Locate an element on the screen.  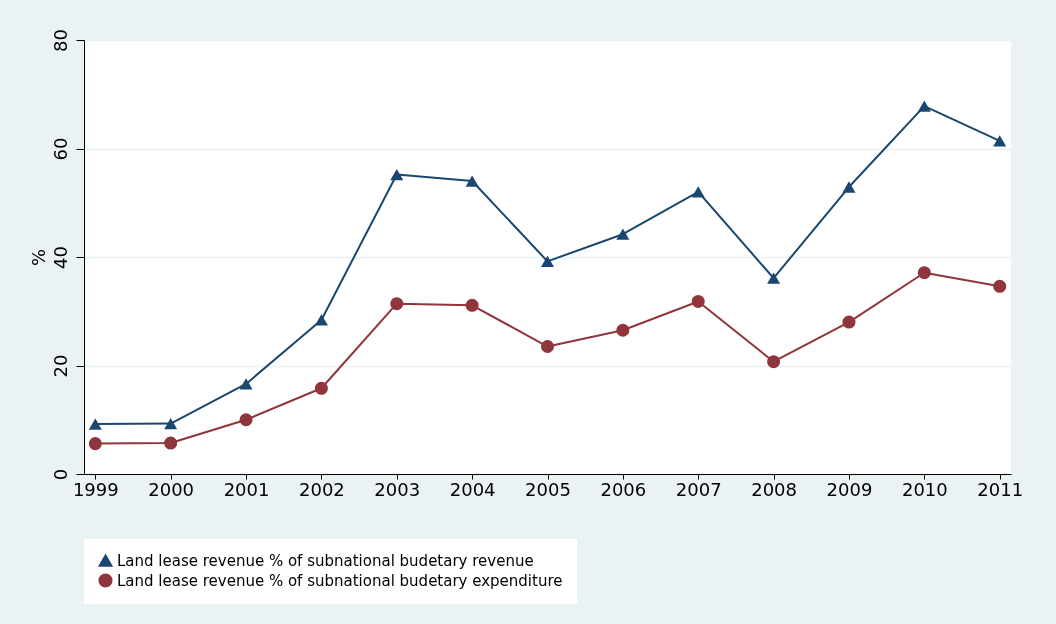
x-tick-label: 2005 is located at coordinates (548, 489).